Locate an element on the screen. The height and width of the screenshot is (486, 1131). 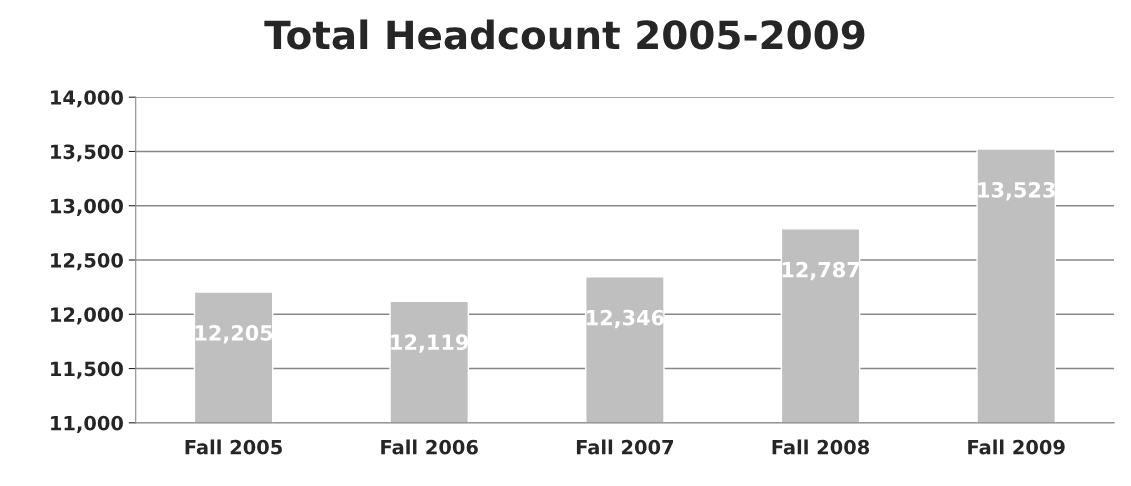
y-tick-label: 11,000 is located at coordinates (87, 424).